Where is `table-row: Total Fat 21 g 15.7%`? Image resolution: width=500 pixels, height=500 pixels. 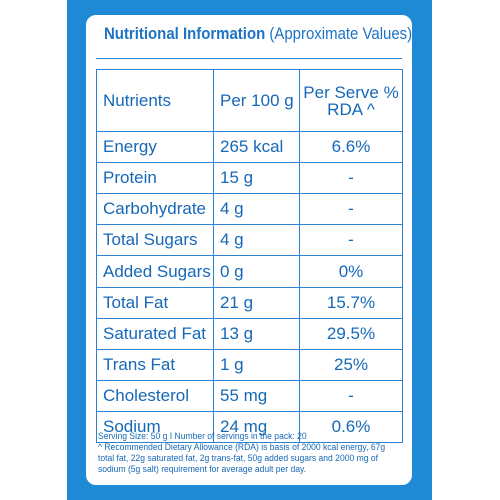
table-row: Total Fat 21 g 15.7% is located at coordinates (249, 302).